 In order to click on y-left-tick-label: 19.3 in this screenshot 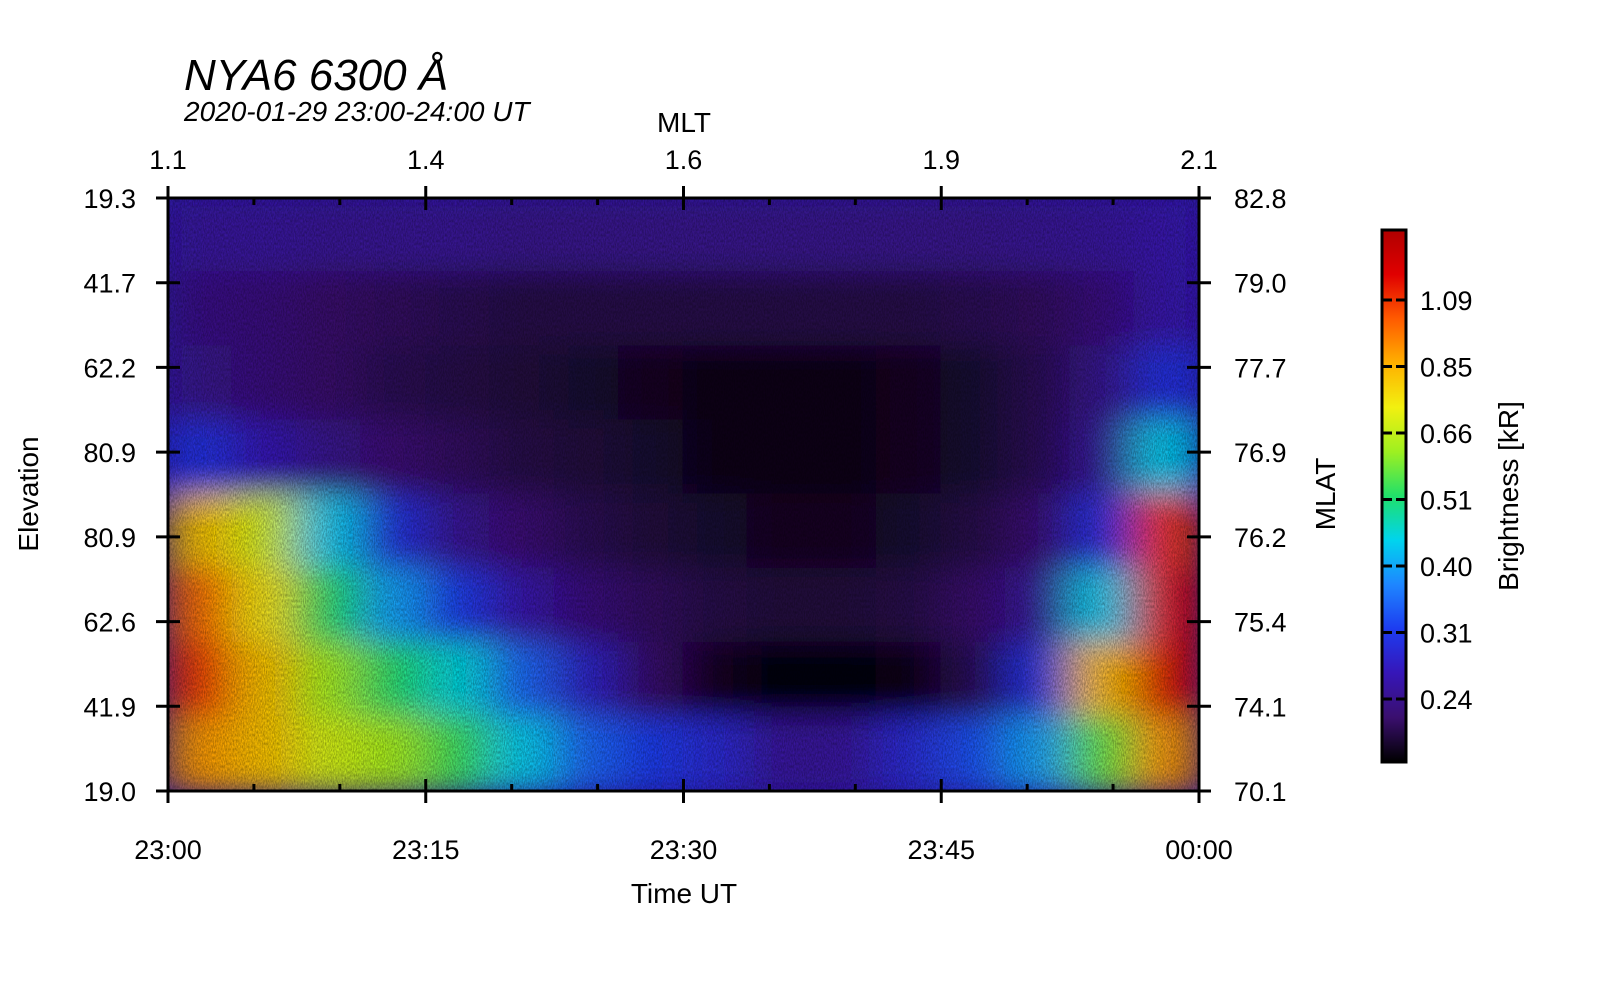, I will do `click(109, 199)`.